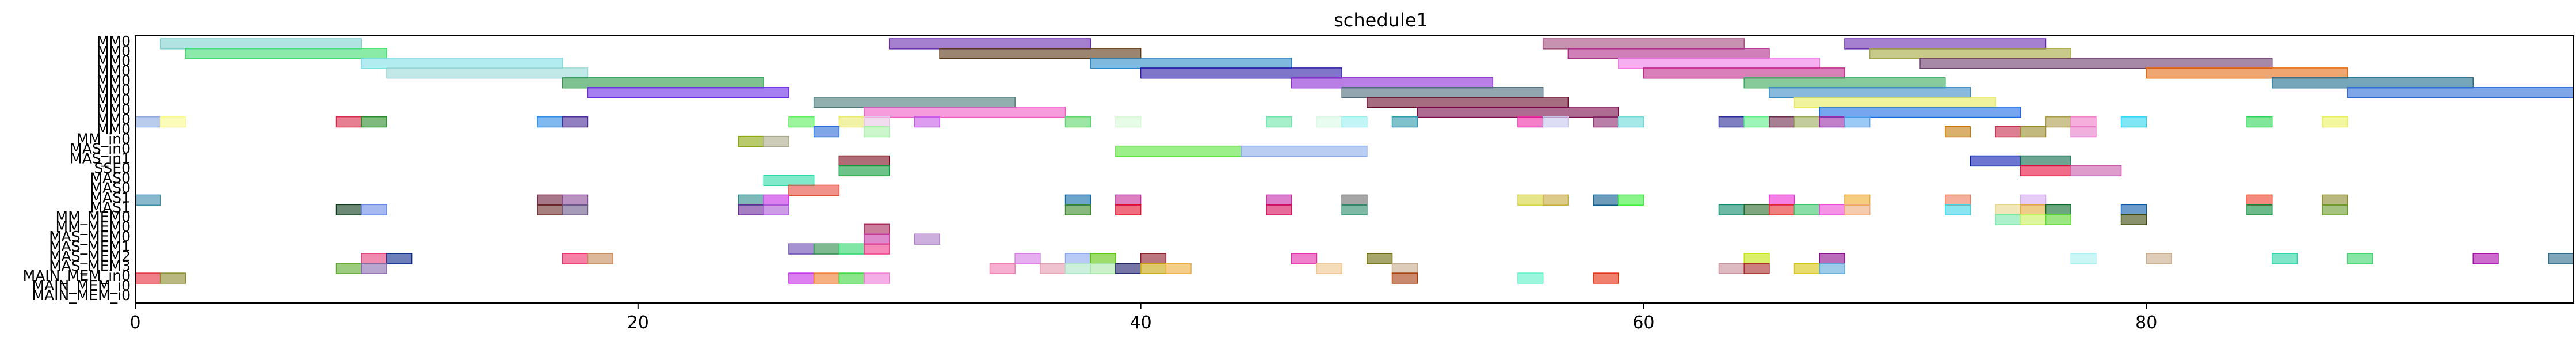  Describe the element at coordinates (90, 246) in the screenshot. I see `row-label: MAS_MEM1` at that location.